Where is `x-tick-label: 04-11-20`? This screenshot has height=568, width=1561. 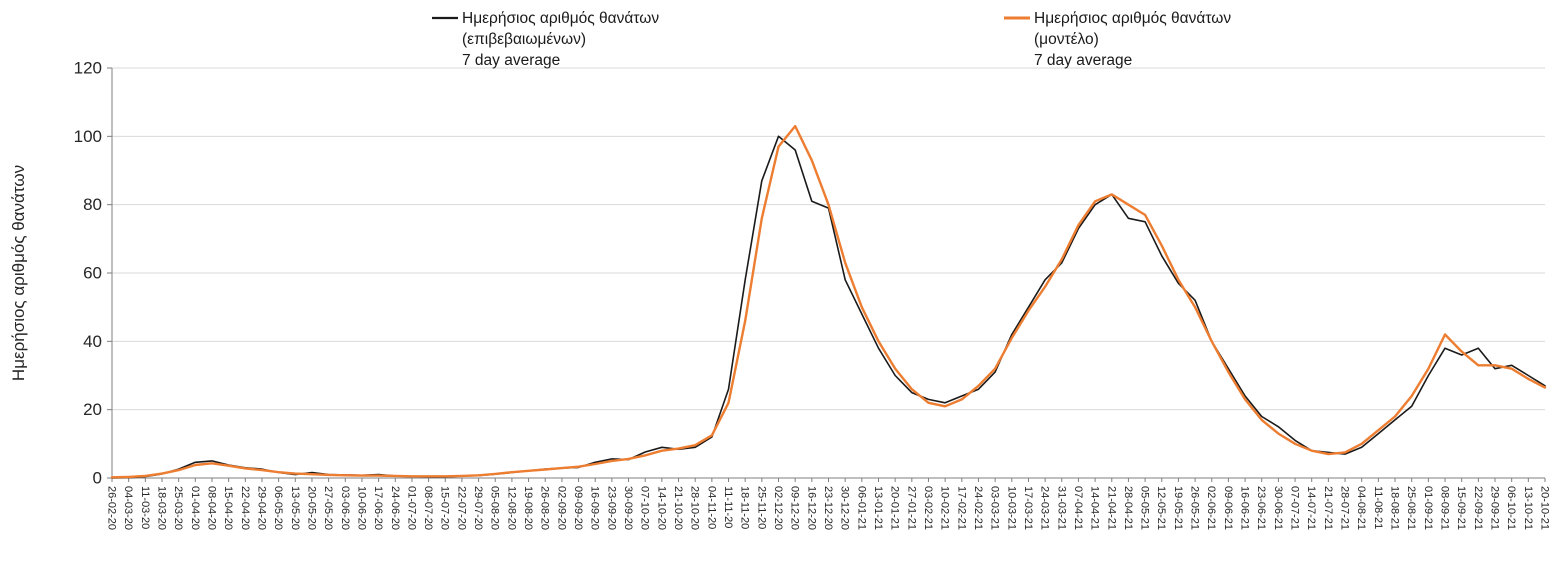 x-tick-label: 04-11-20 is located at coordinates (711, 507).